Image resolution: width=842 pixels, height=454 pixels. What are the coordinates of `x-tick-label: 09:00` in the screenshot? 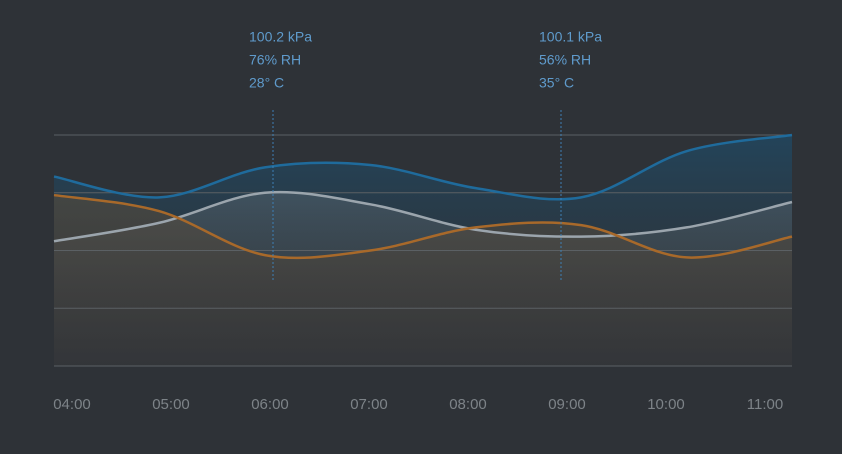 It's located at (567, 404).